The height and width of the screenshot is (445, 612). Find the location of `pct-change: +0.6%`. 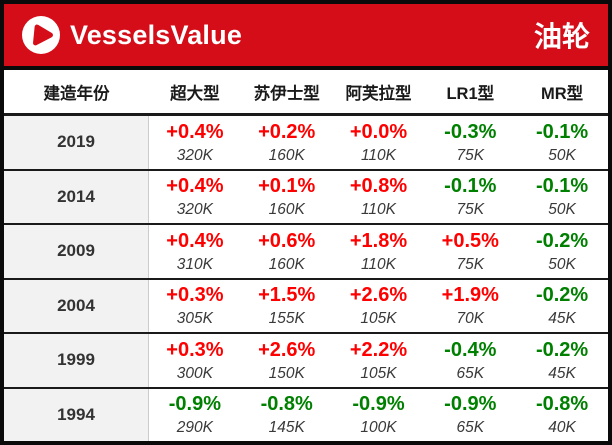

pct-change: +0.6% is located at coordinates (287, 240).